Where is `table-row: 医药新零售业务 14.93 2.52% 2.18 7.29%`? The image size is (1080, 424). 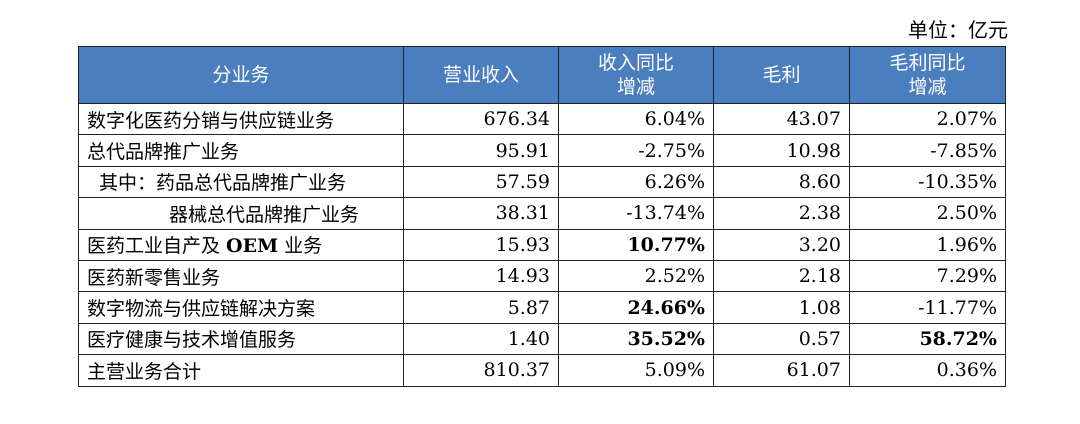
table-row: 医药新零售业务 14.93 2.52% 2.18 7.29% is located at coordinates (542, 276).